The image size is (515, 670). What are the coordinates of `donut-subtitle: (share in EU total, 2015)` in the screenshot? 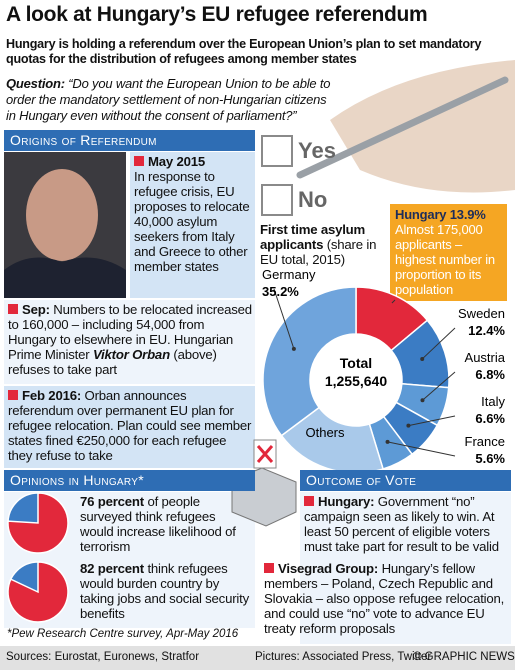 It's located at (318, 252).